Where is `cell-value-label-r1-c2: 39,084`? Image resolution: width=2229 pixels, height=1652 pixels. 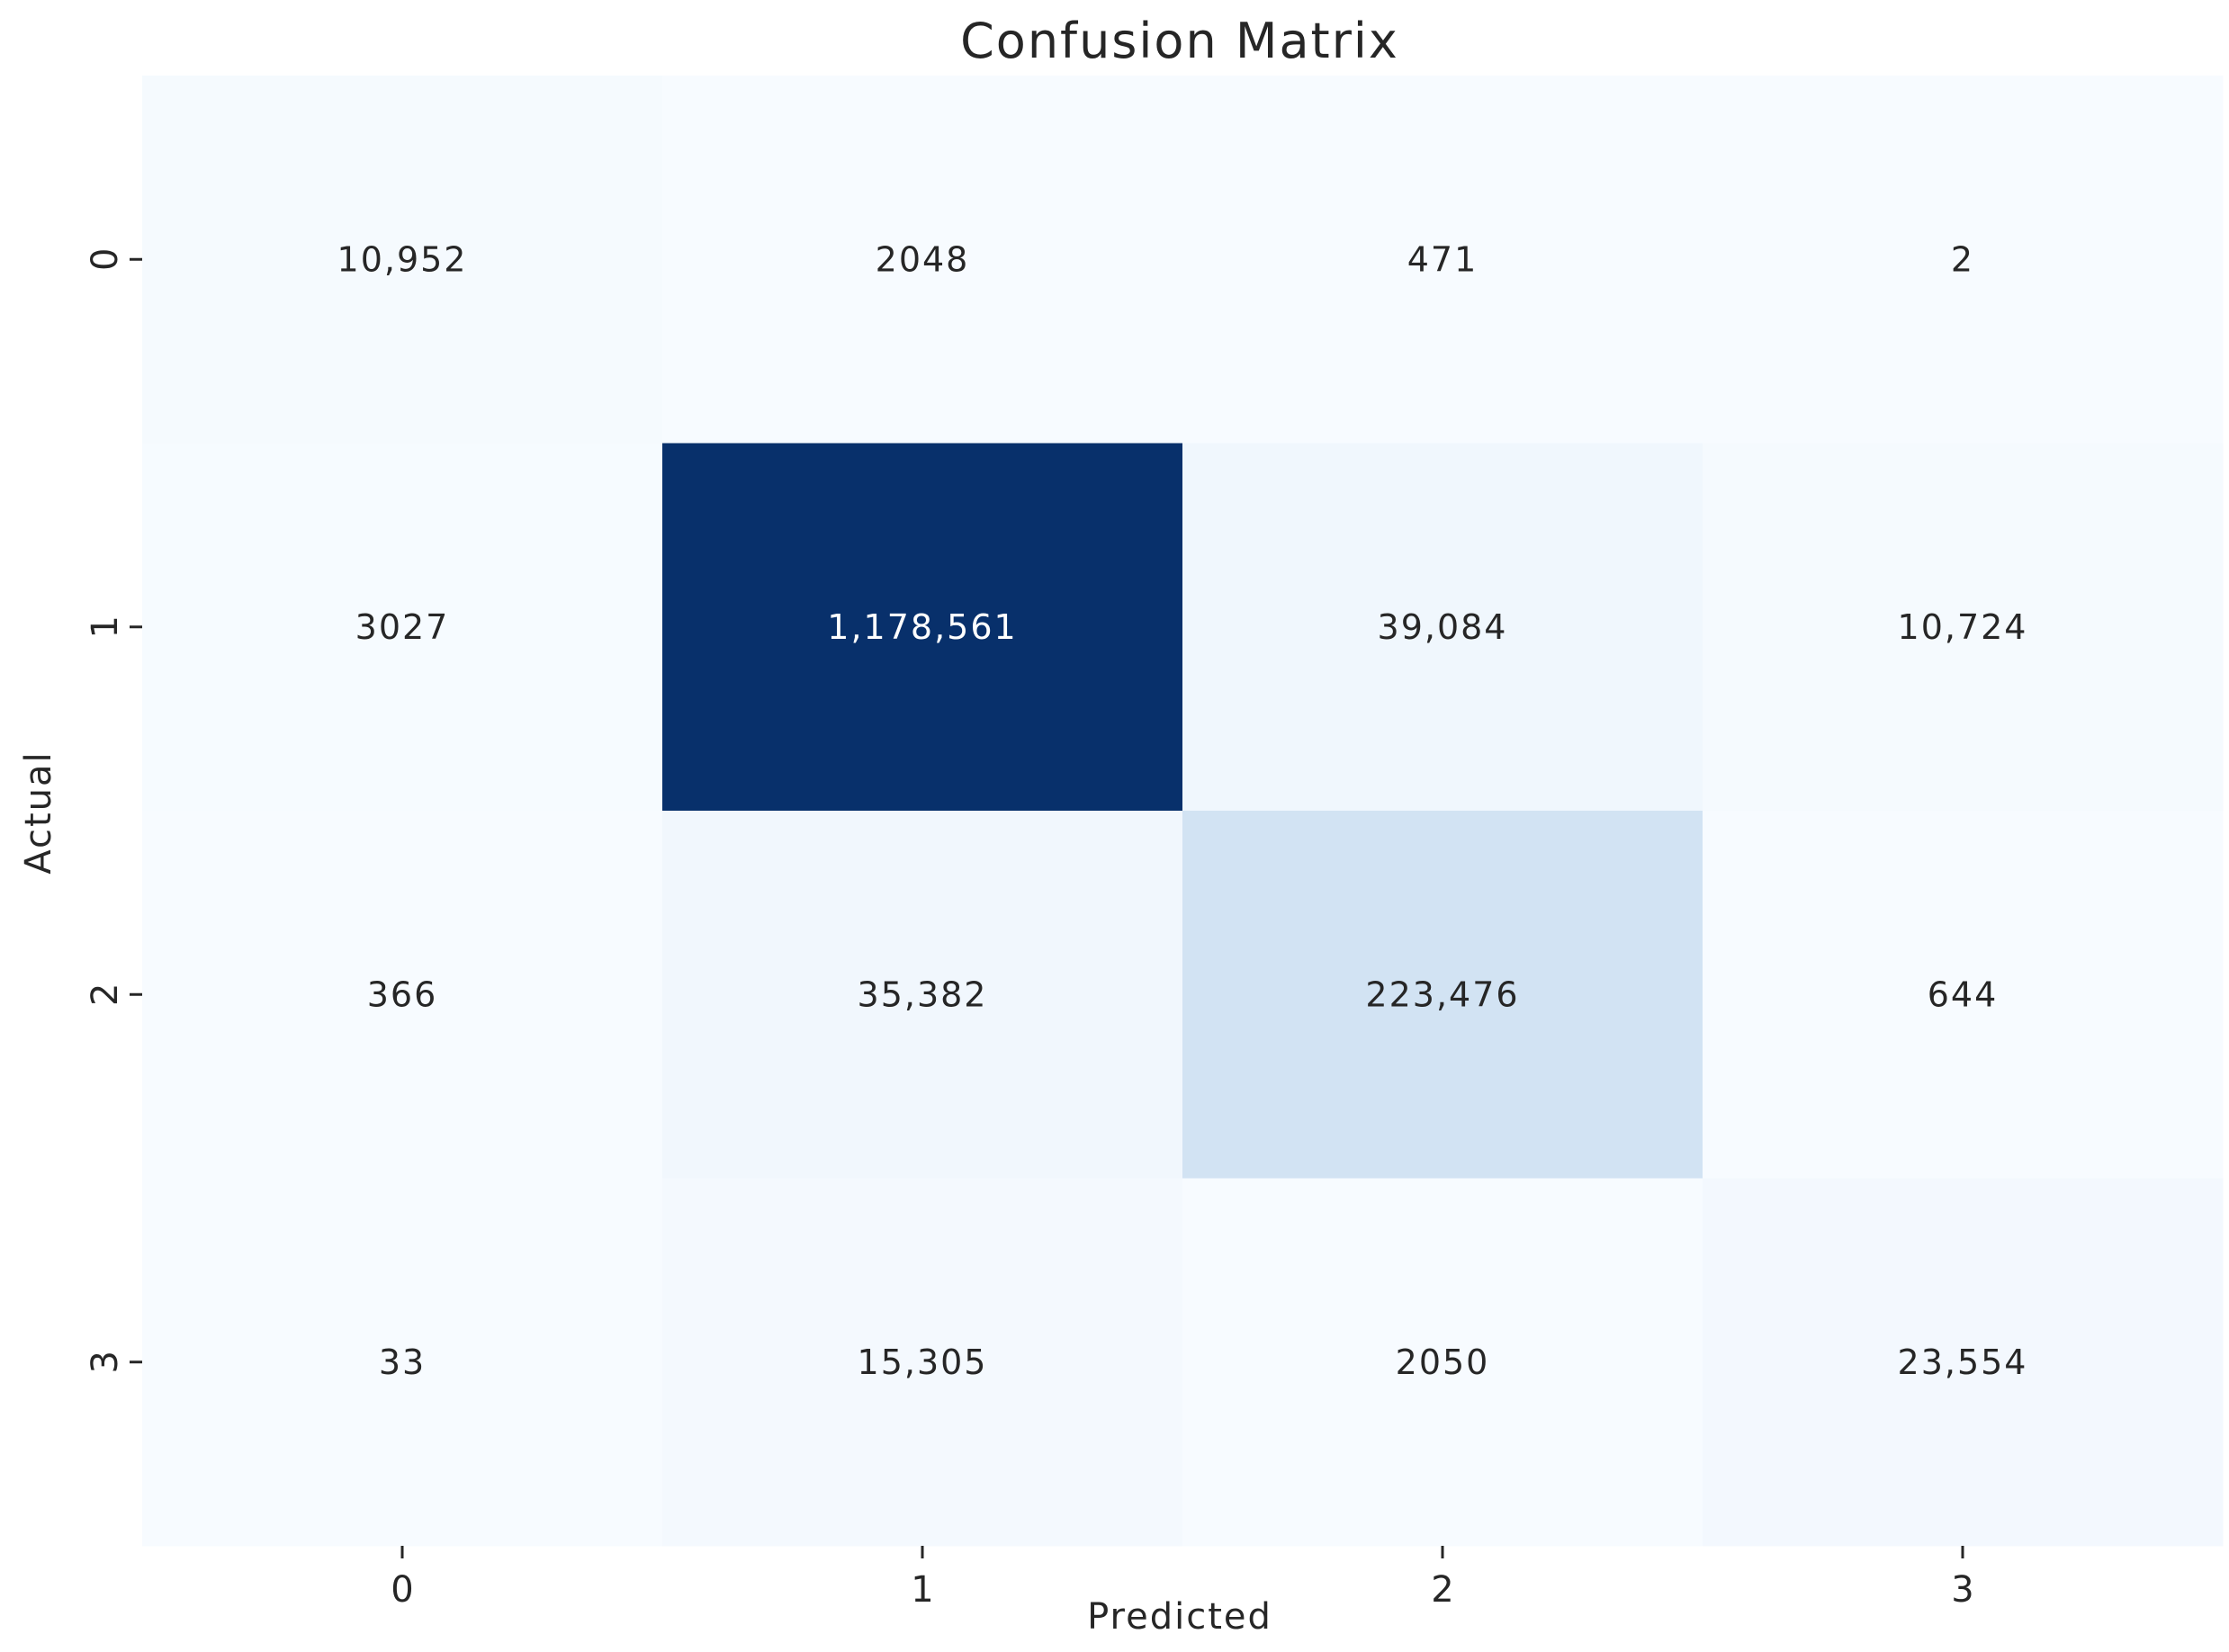 cell-value-label-r1-c2: 39,084 is located at coordinates (1443, 627).